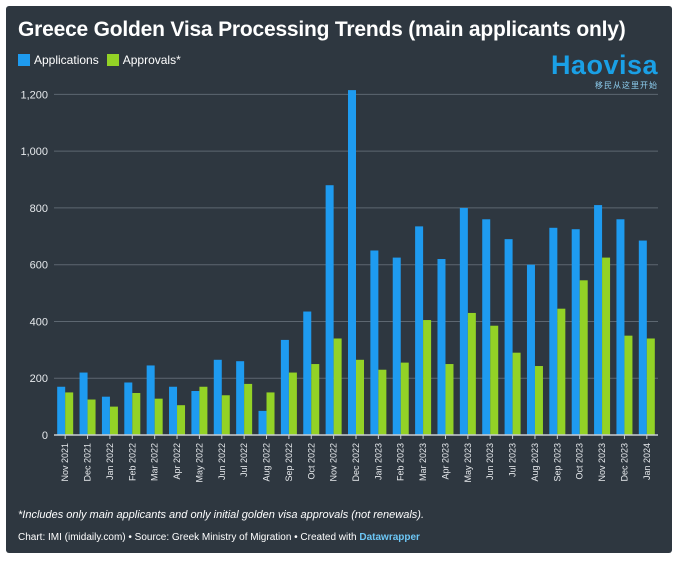  Describe the element at coordinates (177, 461) in the screenshot. I see `x-tick-label: Apr 2022` at that location.